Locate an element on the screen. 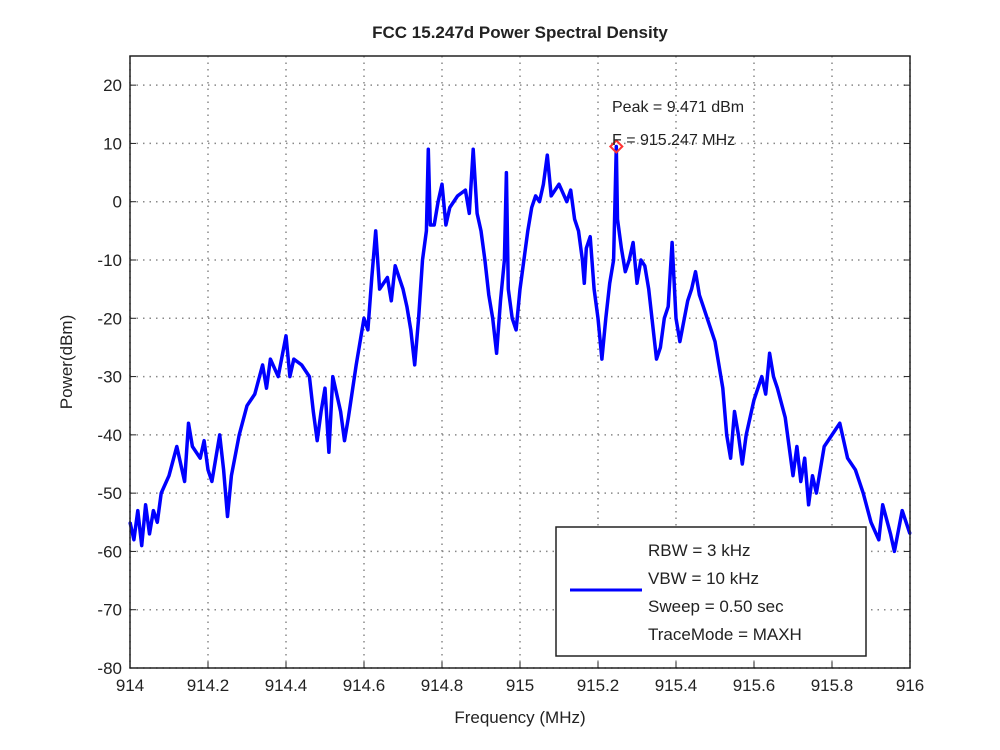 Image resolution: width=1000 pixels, height=750 pixels. x-tick-label: 916 is located at coordinates (910, 685).